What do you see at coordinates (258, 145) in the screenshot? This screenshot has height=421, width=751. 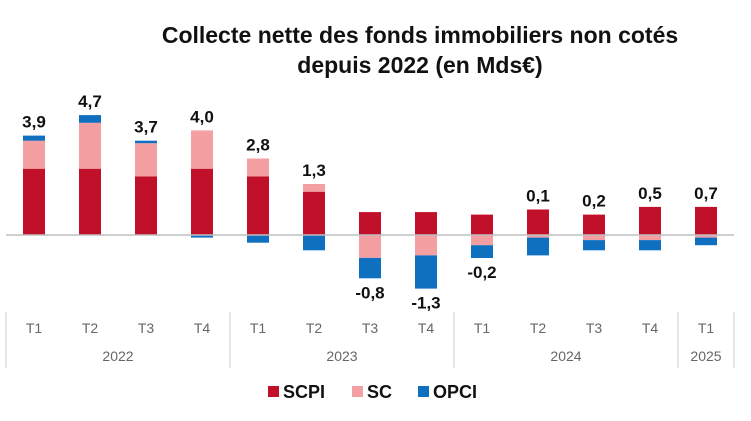 I see `total-label-4: 2,8` at bounding box center [258, 145].